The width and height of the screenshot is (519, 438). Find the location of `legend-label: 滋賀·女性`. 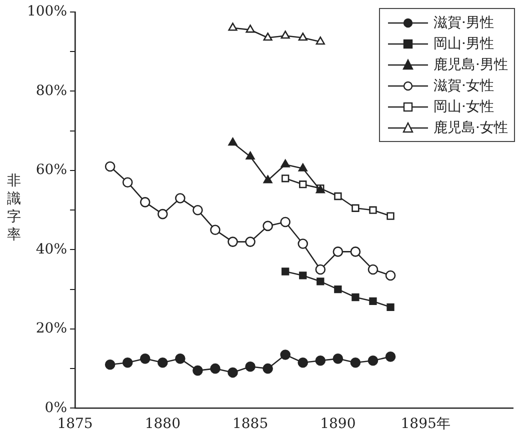

legend-label: 滋賀·女性 is located at coordinates (464, 85).